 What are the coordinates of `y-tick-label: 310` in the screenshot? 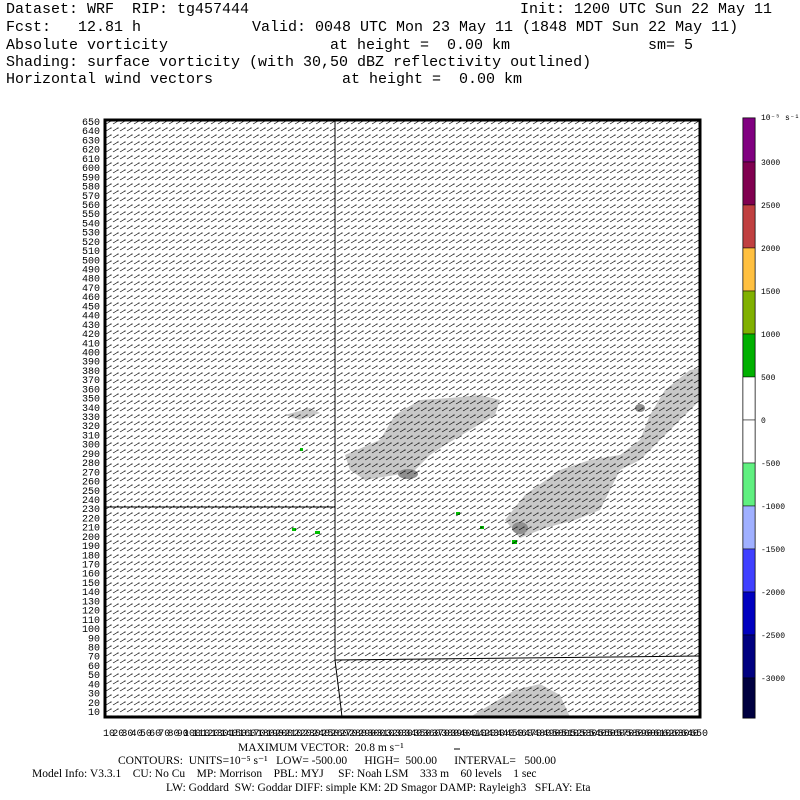 It's located at (91, 436).